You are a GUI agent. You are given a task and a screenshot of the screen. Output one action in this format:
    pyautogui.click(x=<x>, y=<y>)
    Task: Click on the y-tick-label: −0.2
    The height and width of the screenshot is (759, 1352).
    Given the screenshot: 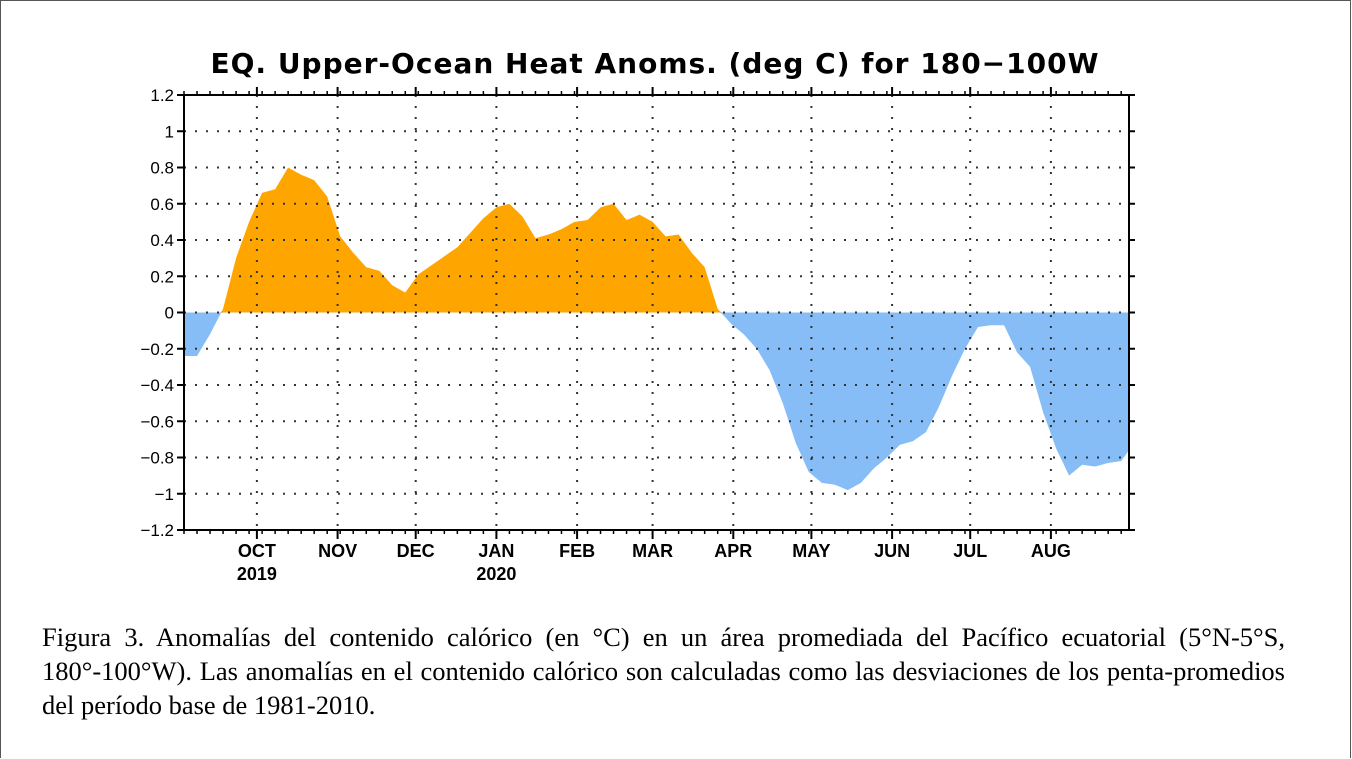 What is the action you would take?
    pyautogui.click(x=157, y=349)
    